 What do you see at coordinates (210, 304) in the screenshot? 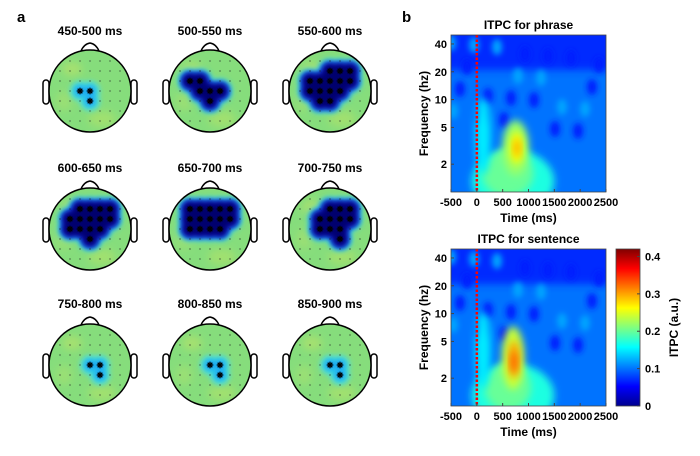
I see `topoplot-title: 800-850 ms` at bounding box center [210, 304].